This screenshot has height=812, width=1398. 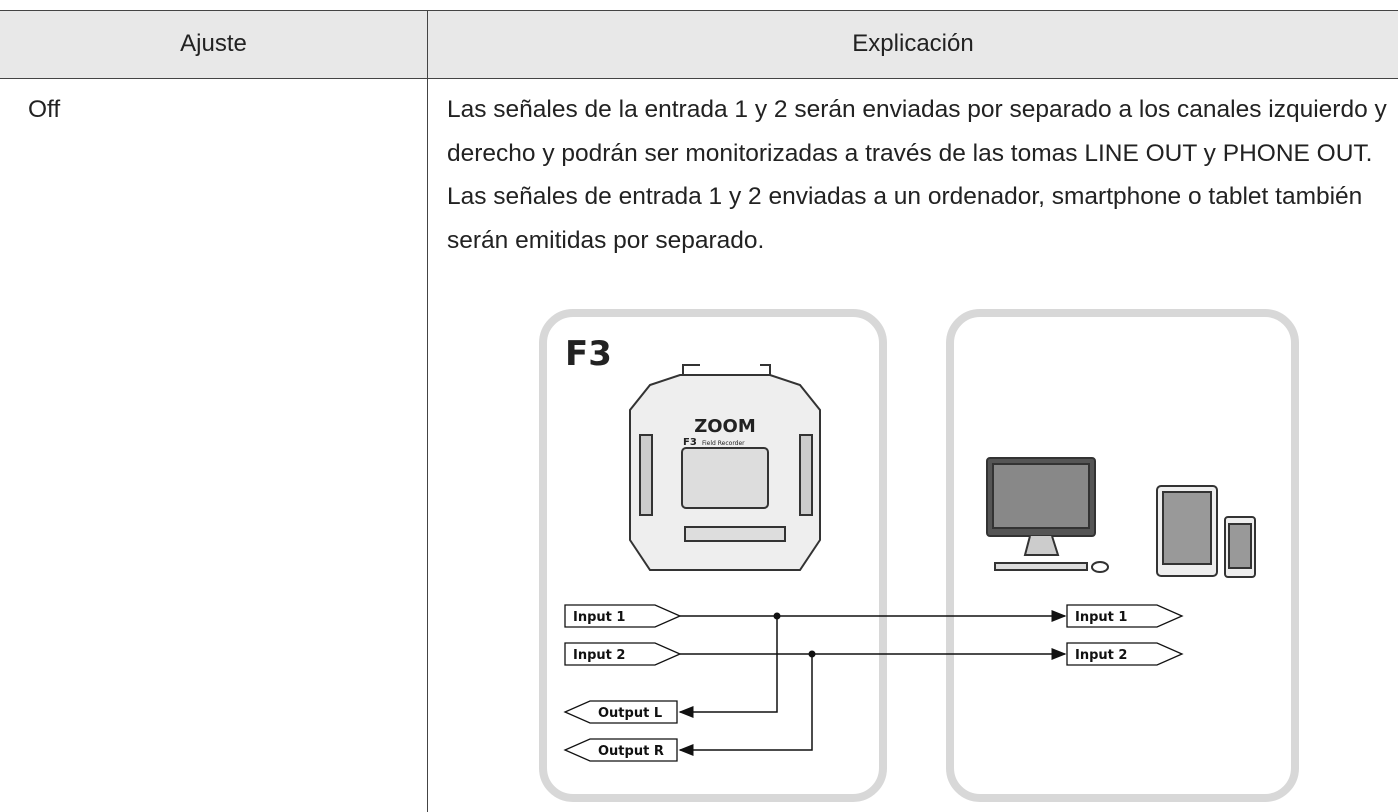 I want to click on device-subtitle: Field Recorder, so click(x=723, y=443).